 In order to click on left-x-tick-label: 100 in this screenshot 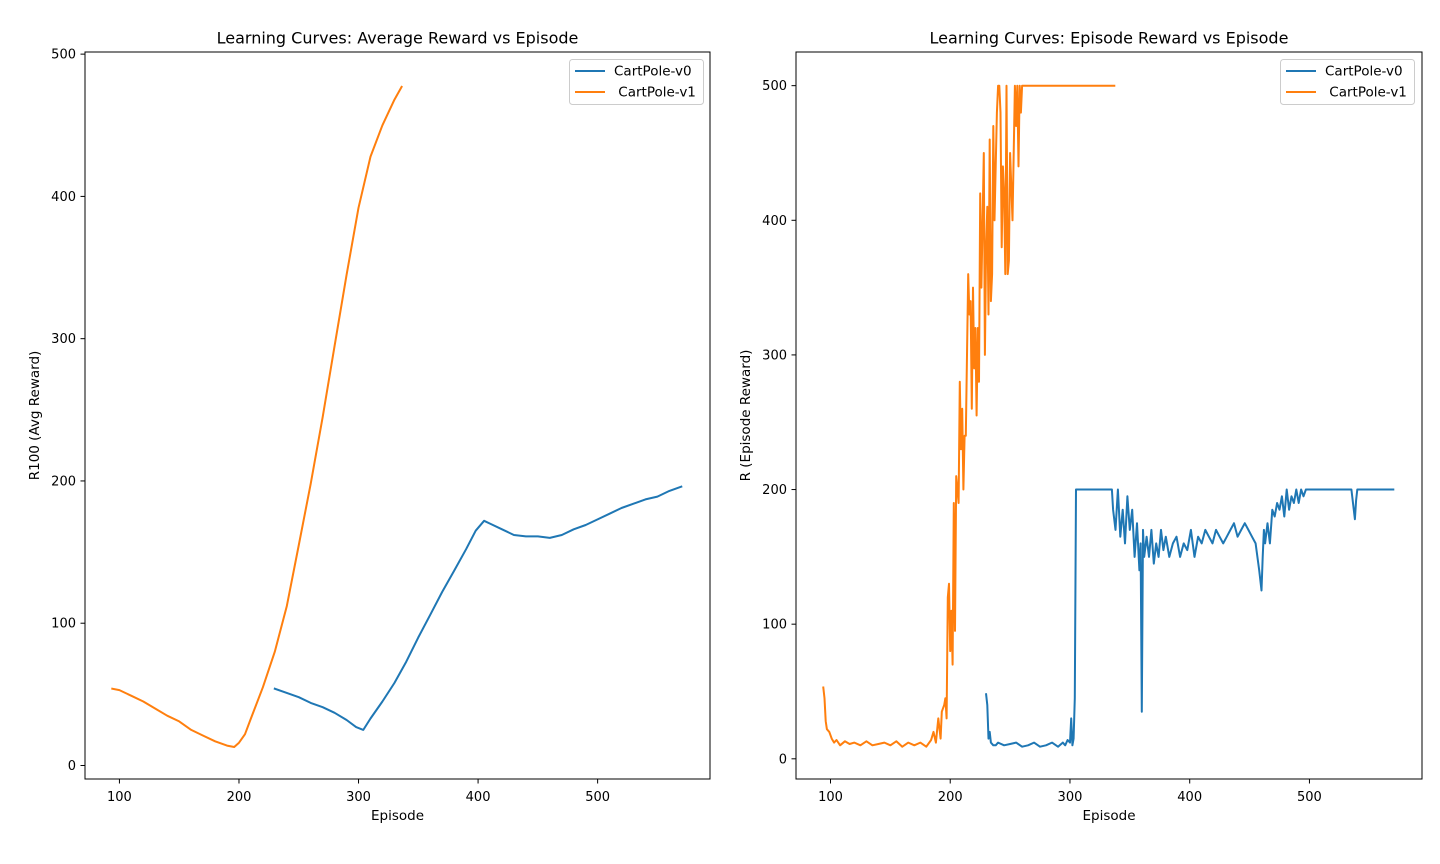, I will do `click(119, 797)`.